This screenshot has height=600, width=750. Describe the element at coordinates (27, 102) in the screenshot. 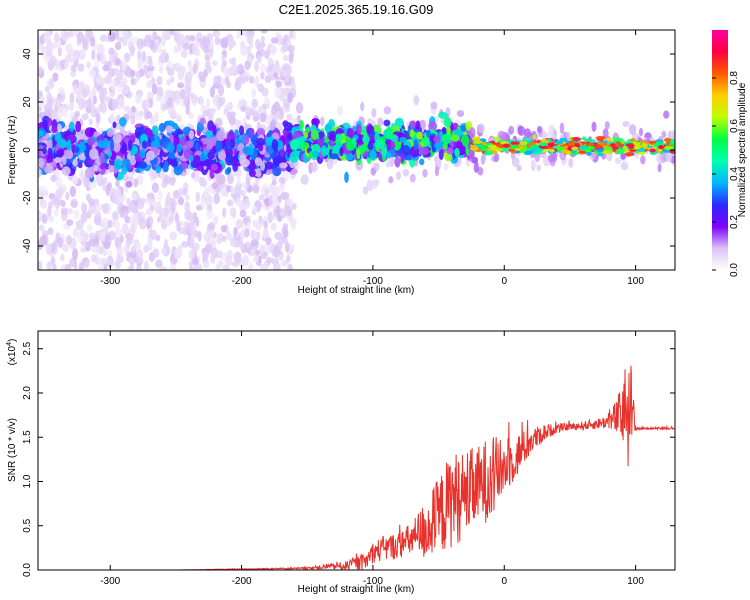

I see `spectrogram-ytick-label-20: 20` at that location.